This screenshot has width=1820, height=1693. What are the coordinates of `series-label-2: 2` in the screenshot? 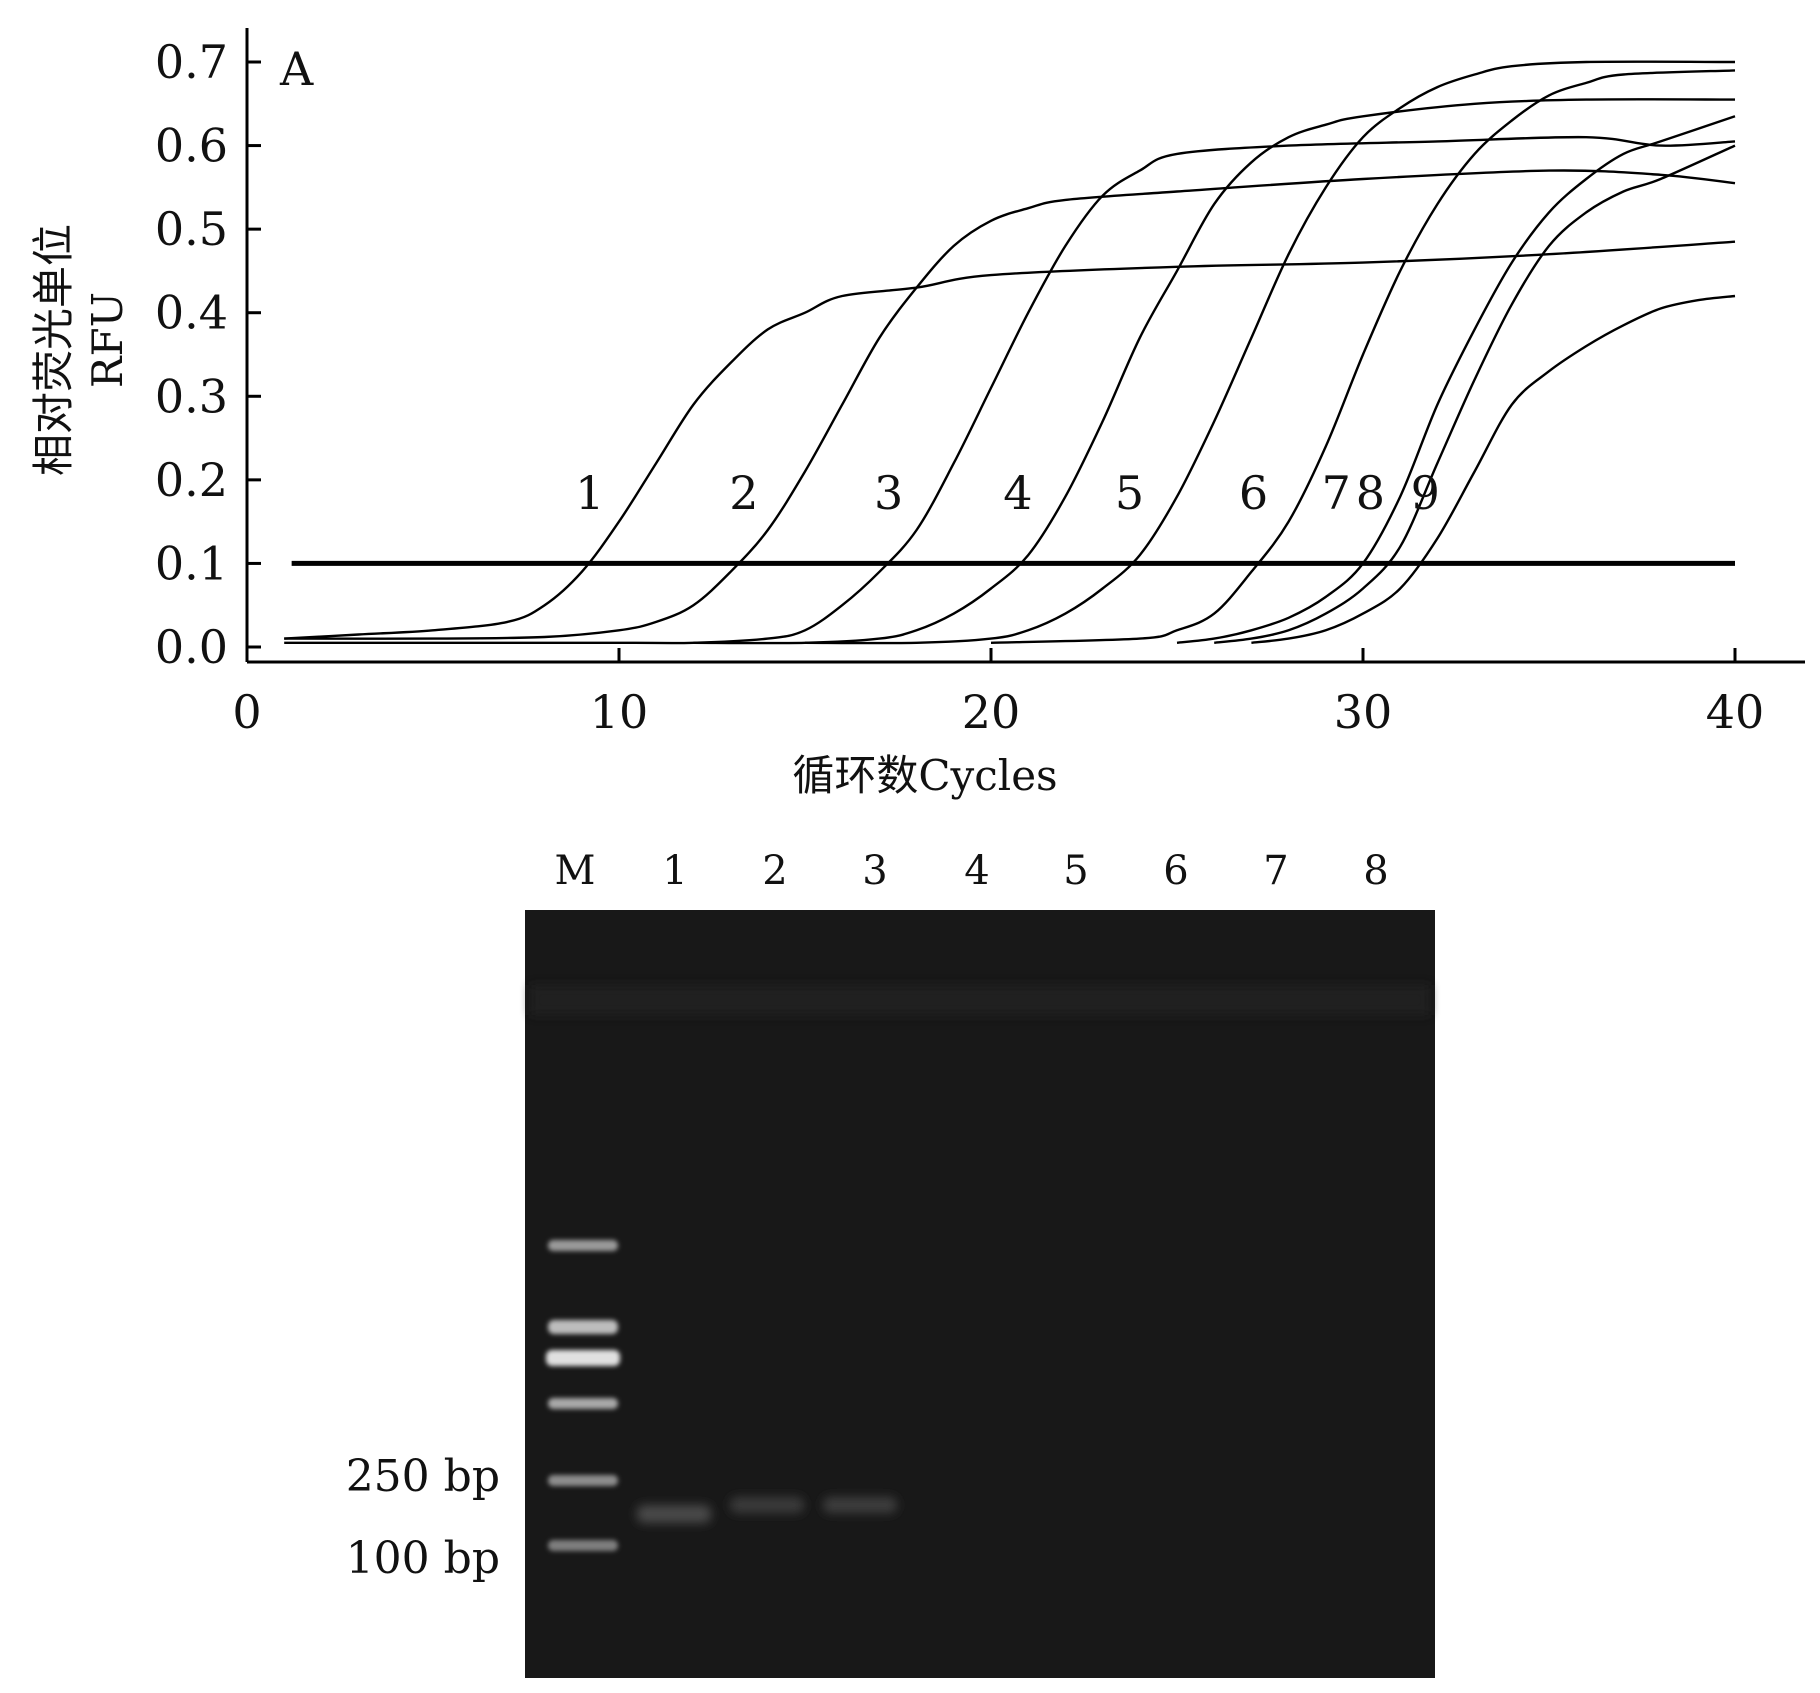 It's located at (743, 493).